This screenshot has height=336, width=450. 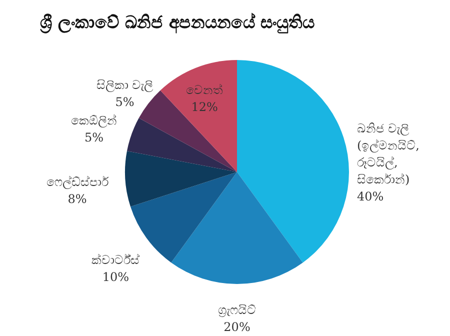 I want to click on slice-label: ග්‍රැෆයිට්, so click(x=237, y=310).